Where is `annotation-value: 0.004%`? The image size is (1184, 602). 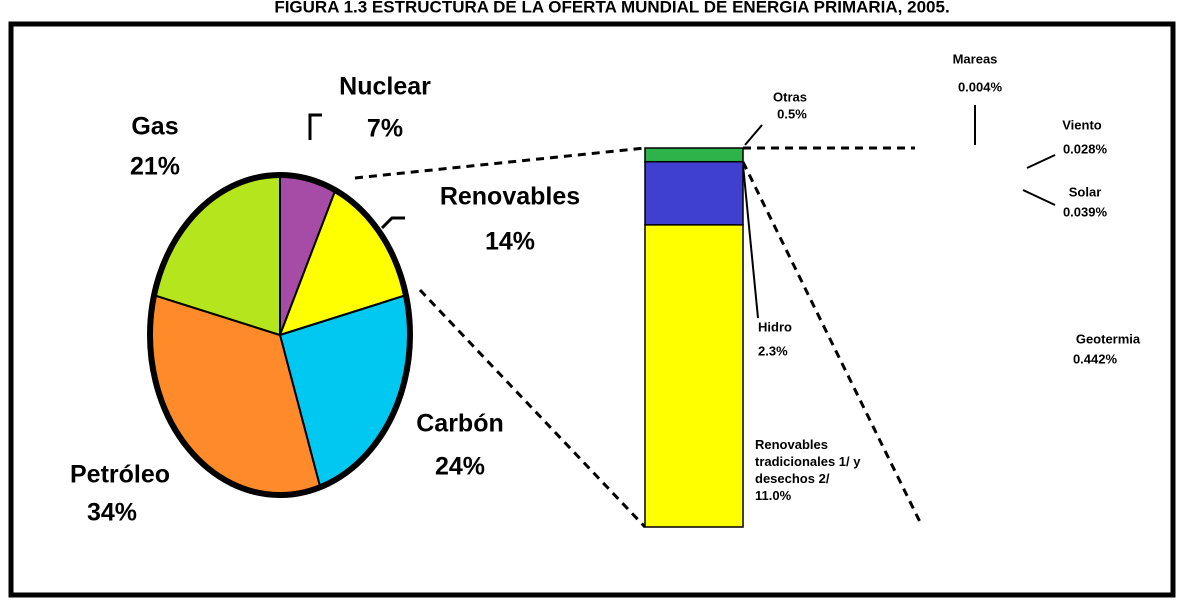 annotation-value: 0.004% is located at coordinates (980, 86).